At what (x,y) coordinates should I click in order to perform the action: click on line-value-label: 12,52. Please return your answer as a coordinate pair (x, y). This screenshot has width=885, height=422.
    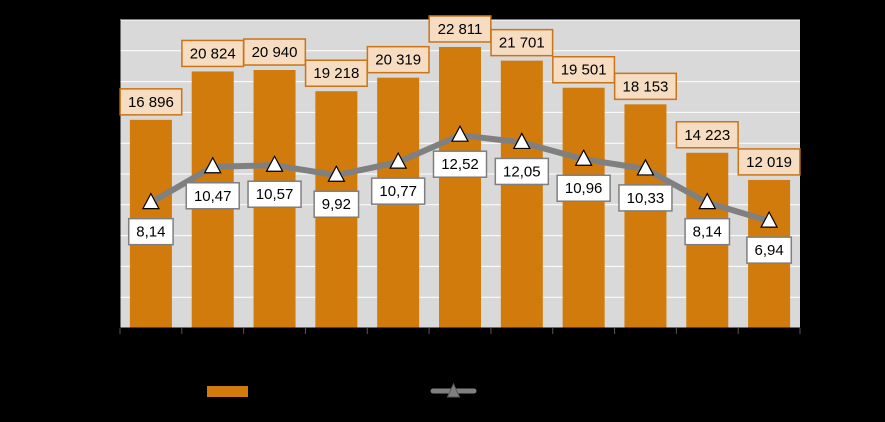
    Looking at the image, I should click on (460, 164).